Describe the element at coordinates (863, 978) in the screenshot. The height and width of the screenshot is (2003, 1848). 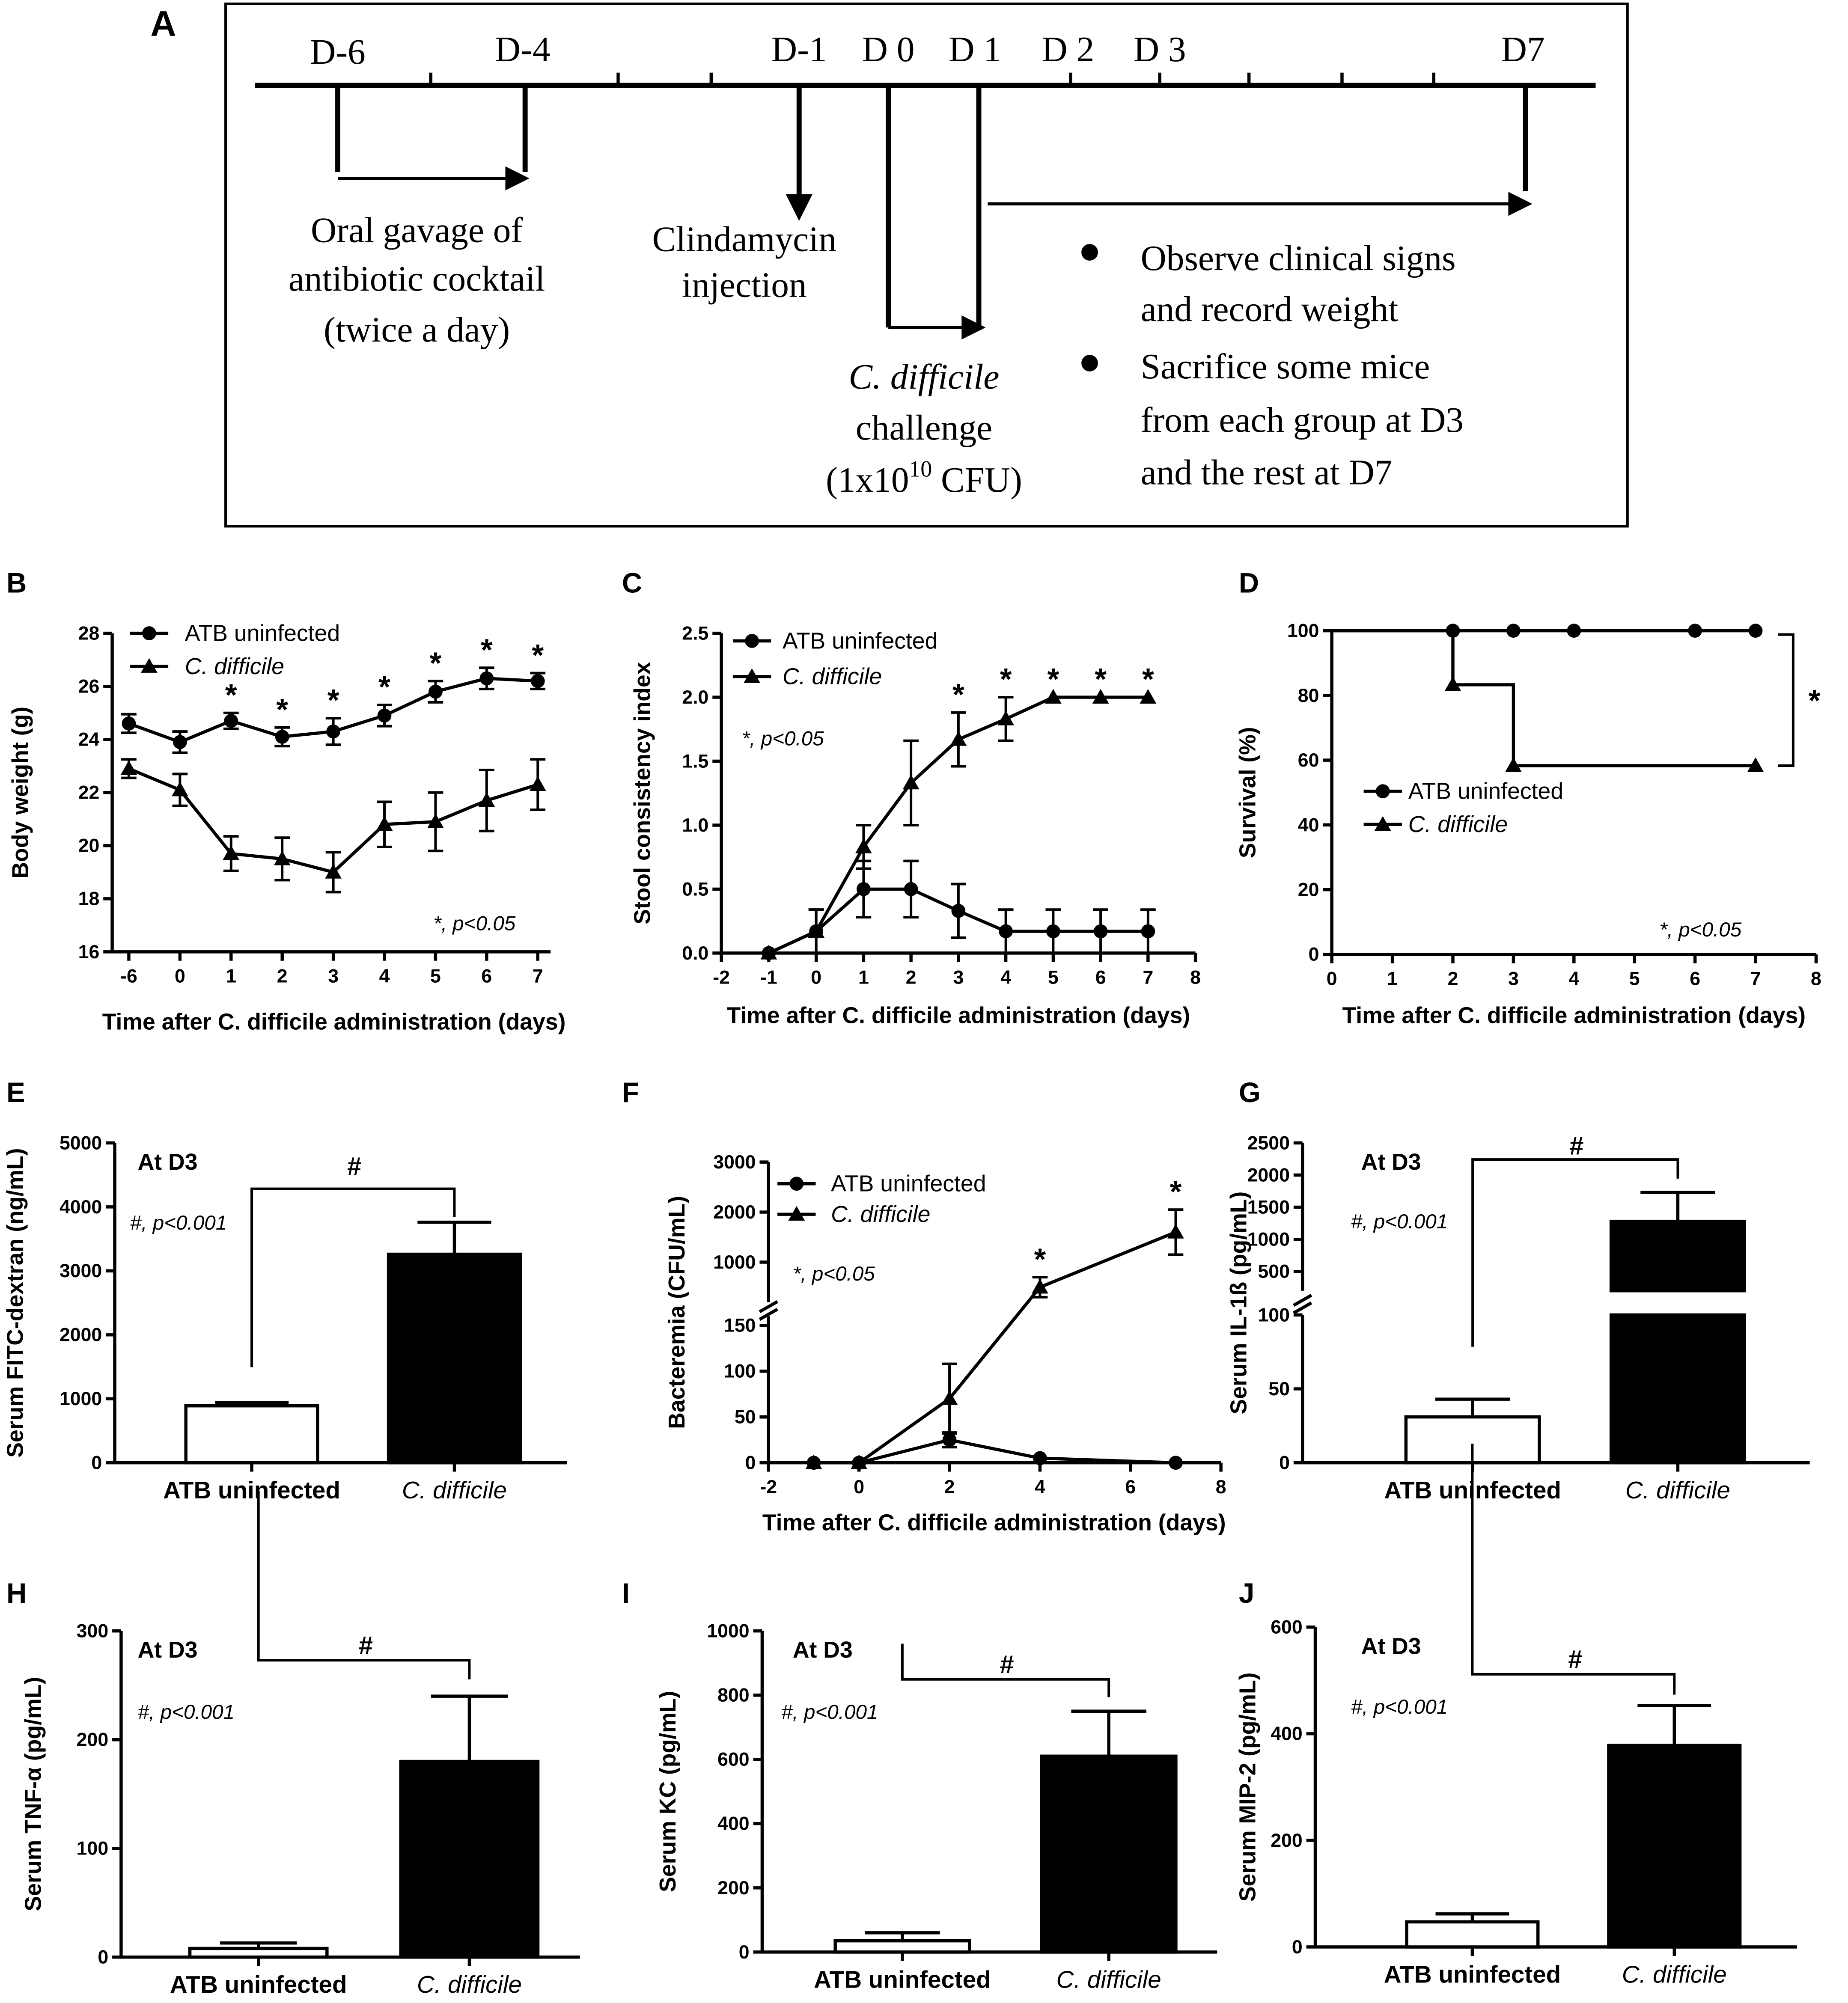
I see `x-tick-label: 1` at that location.